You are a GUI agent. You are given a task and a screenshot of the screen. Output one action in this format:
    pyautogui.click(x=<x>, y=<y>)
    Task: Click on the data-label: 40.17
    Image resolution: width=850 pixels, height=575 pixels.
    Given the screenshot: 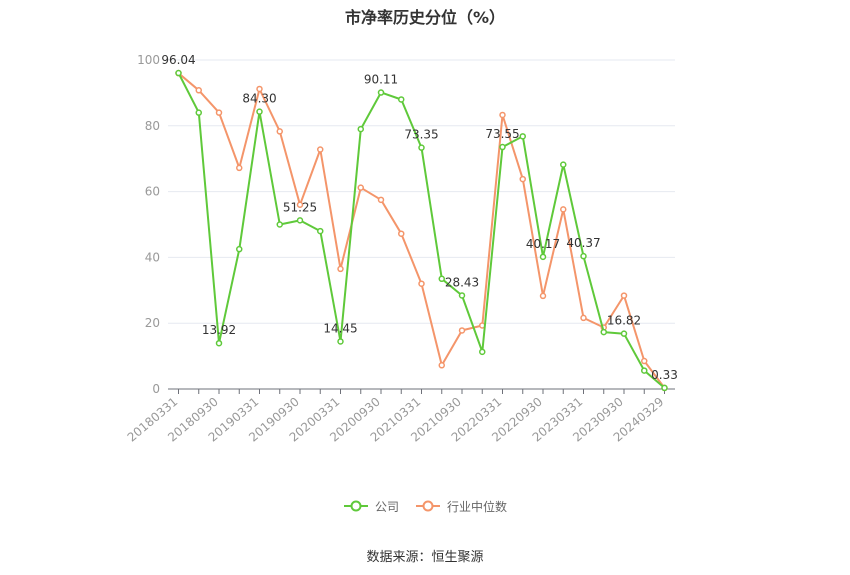 What is the action you would take?
    pyautogui.click(x=543, y=244)
    